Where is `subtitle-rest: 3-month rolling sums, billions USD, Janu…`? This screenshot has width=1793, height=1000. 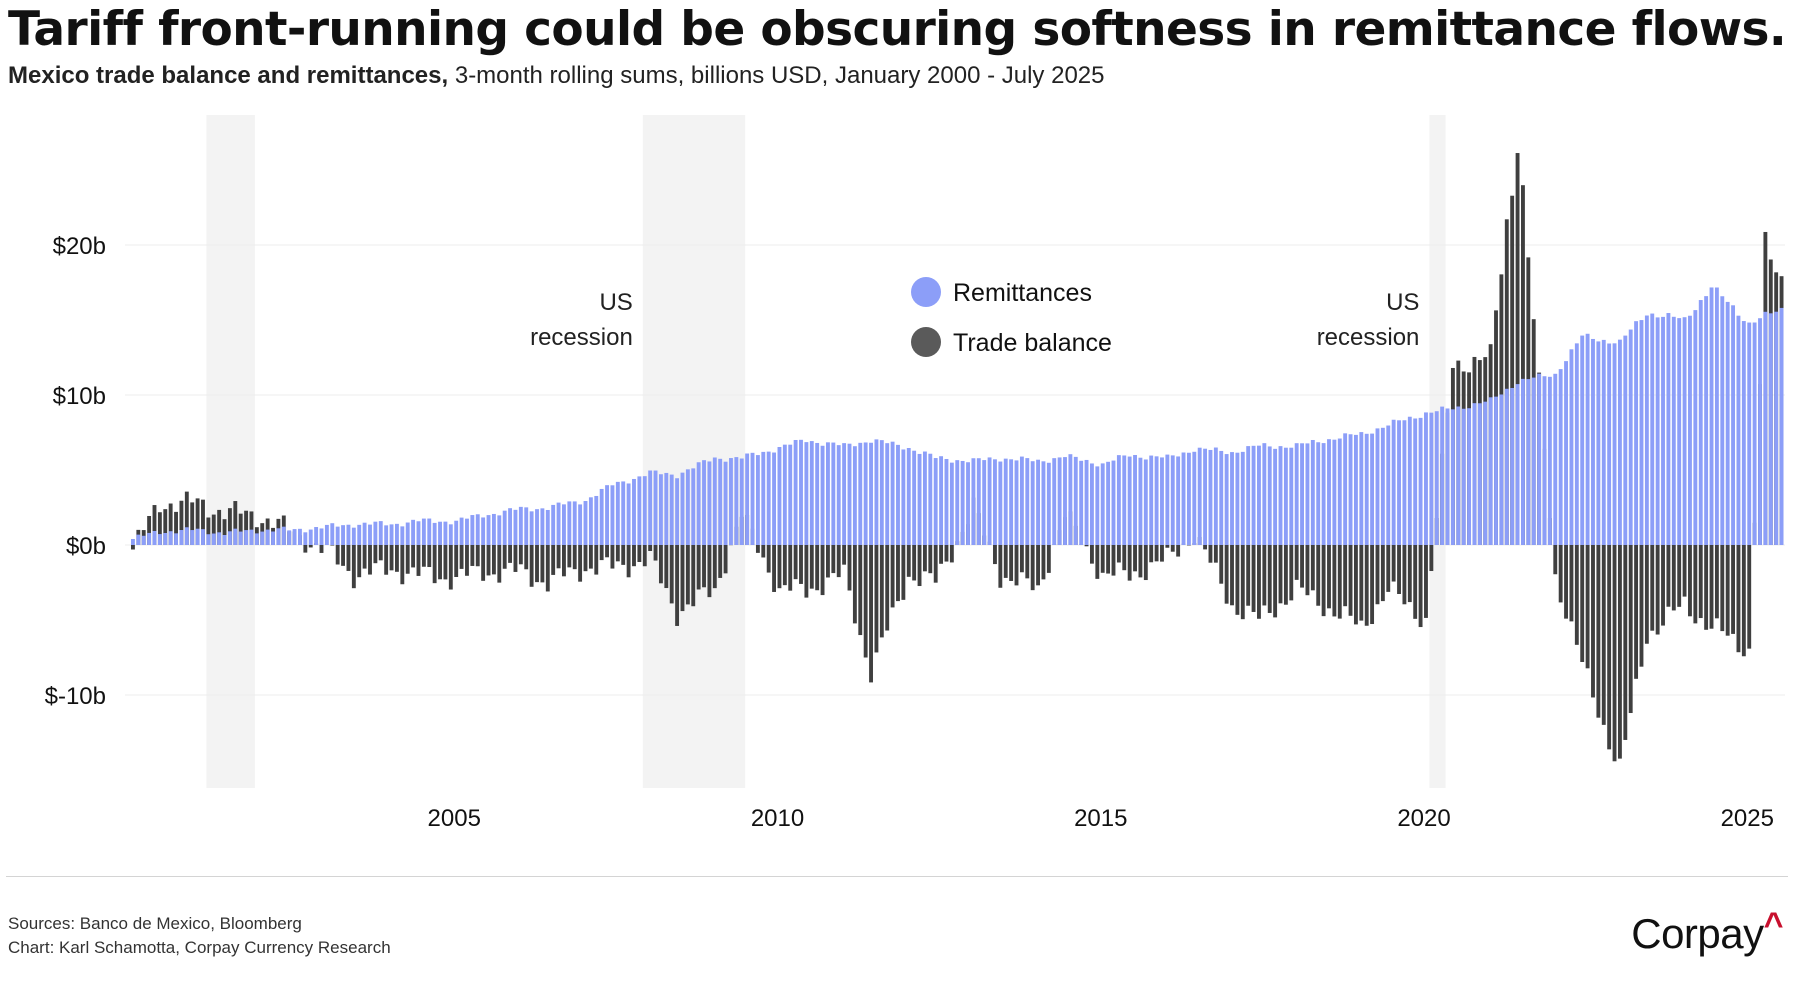 subtitle-rest: 3-month rolling sums, billions USD, Janu… is located at coordinates (776, 75).